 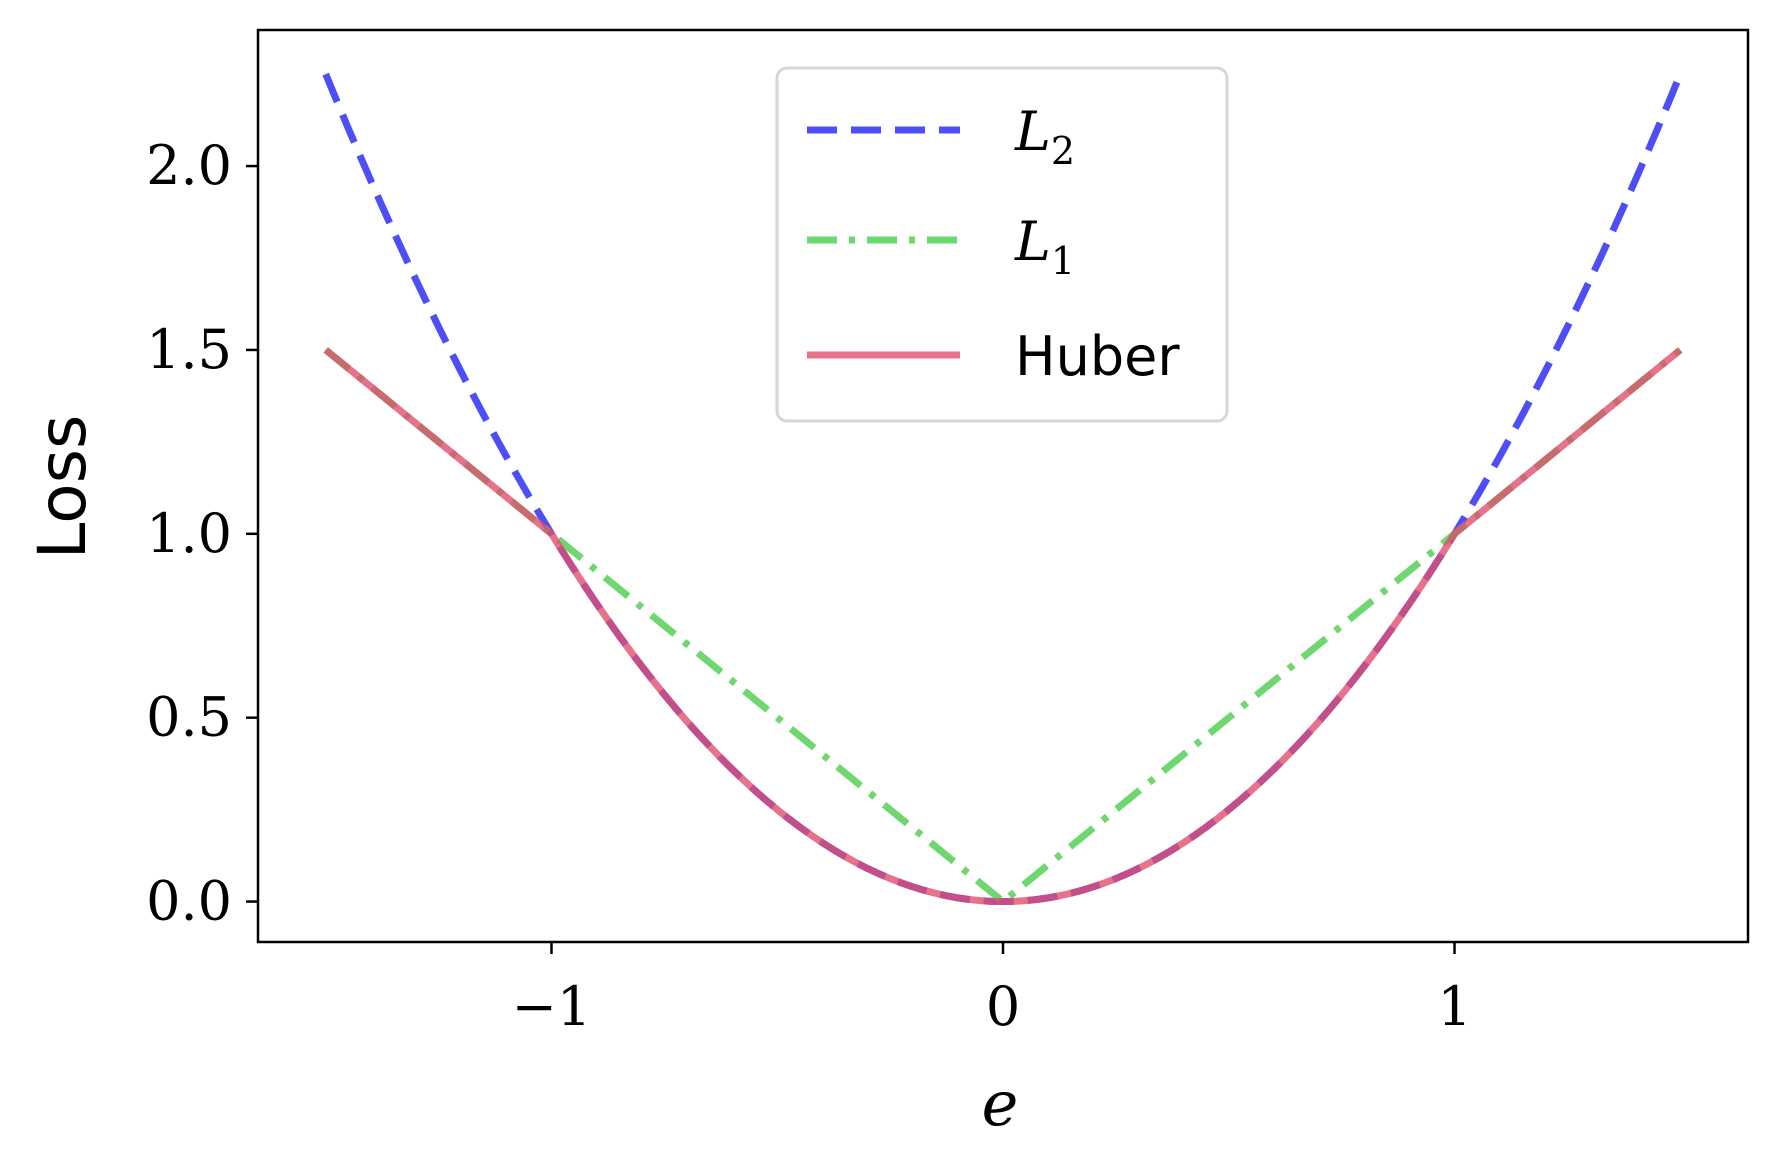 I want to click on y-tick-label: 0.0, so click(x=189, y=901).